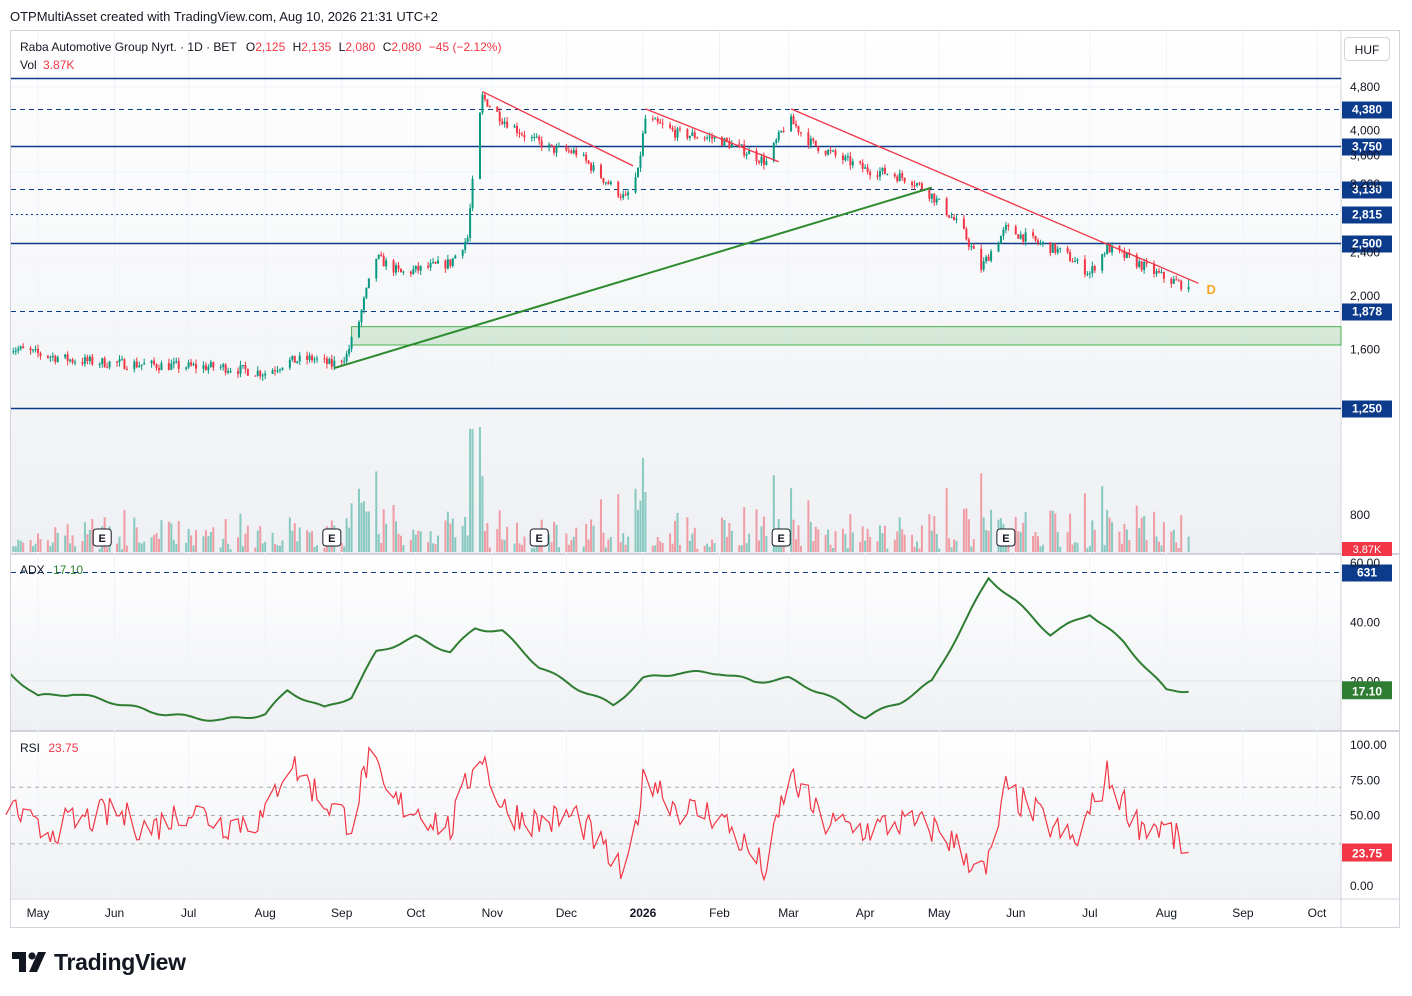  I want to click on support-zone-rect, so click(846, 336).